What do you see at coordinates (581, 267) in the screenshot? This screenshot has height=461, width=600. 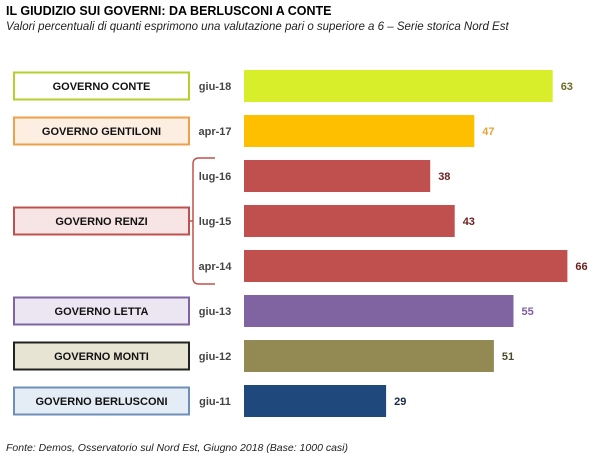 I see `value-label-apr-14: 66` at bounding box center [581, 267].